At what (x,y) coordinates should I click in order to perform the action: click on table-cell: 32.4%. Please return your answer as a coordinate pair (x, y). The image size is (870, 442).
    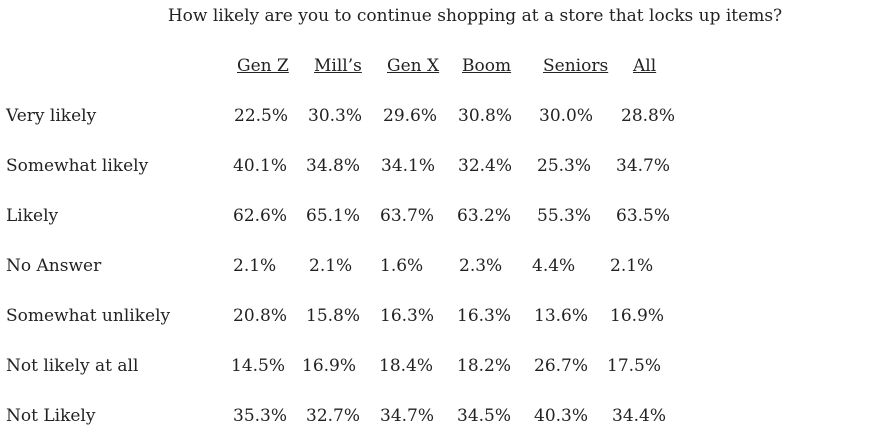
    Looking at the image, I should click on (485, 166).